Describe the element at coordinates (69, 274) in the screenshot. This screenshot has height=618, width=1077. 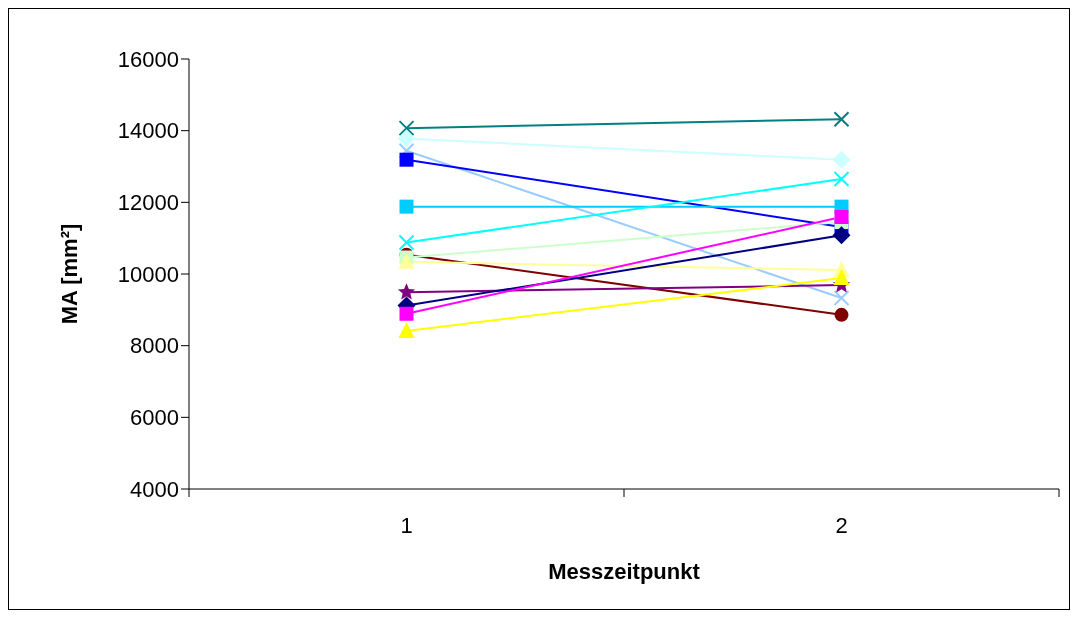
I see `y-axis-title: MA [mm²]` at that location.